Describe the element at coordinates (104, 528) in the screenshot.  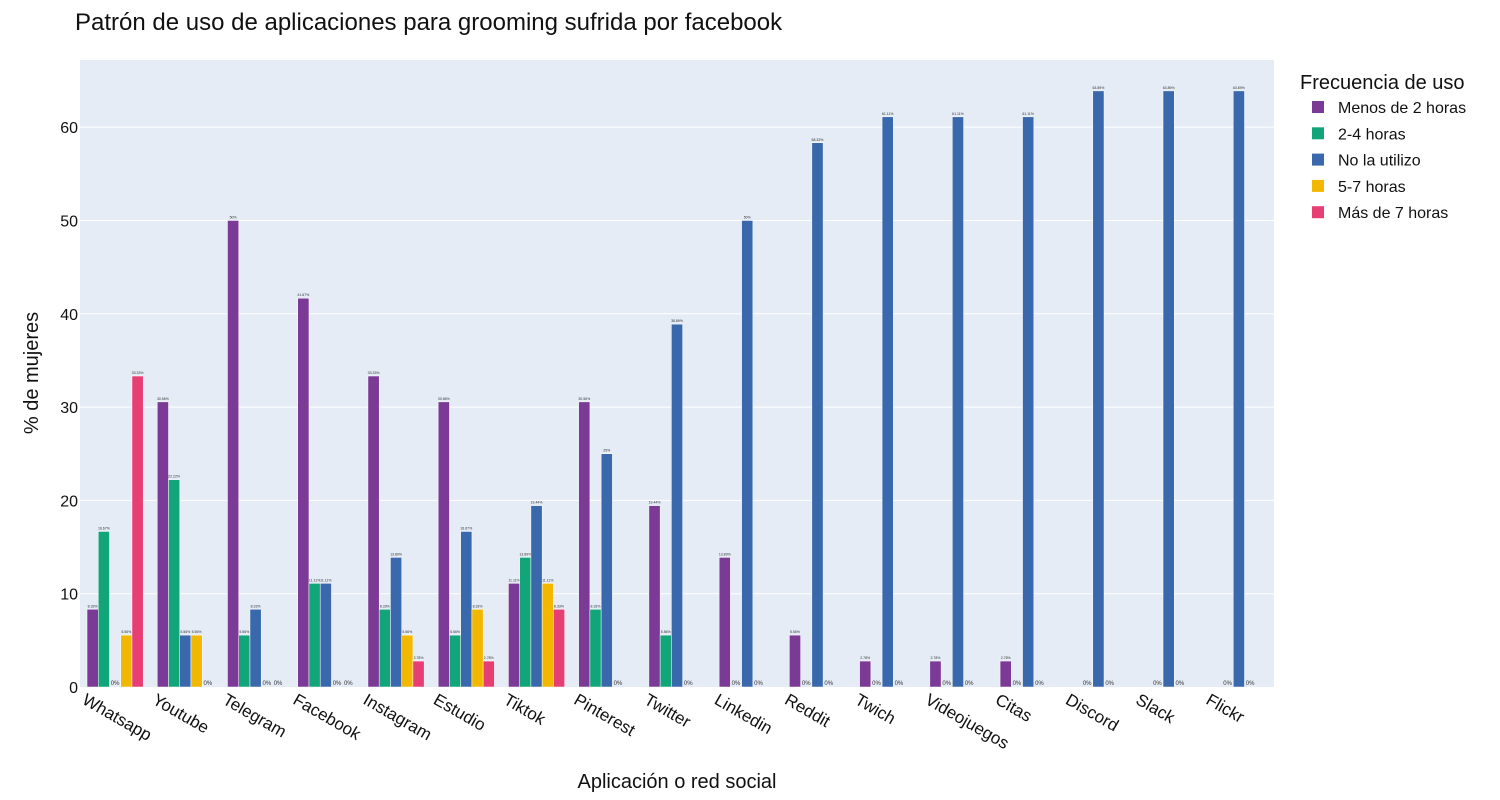
I see `data-label: 16.67%` at that location.